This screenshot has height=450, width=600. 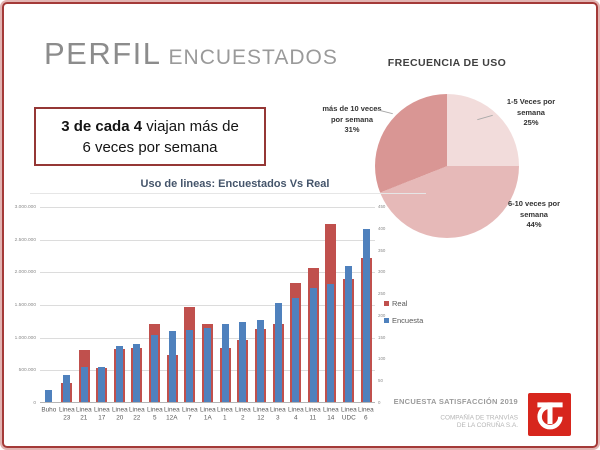 What do you see at coordinates (66, 414) in the screenshot?
I see `x-axis-label: Linea 23` at bounding box center [66, 414].